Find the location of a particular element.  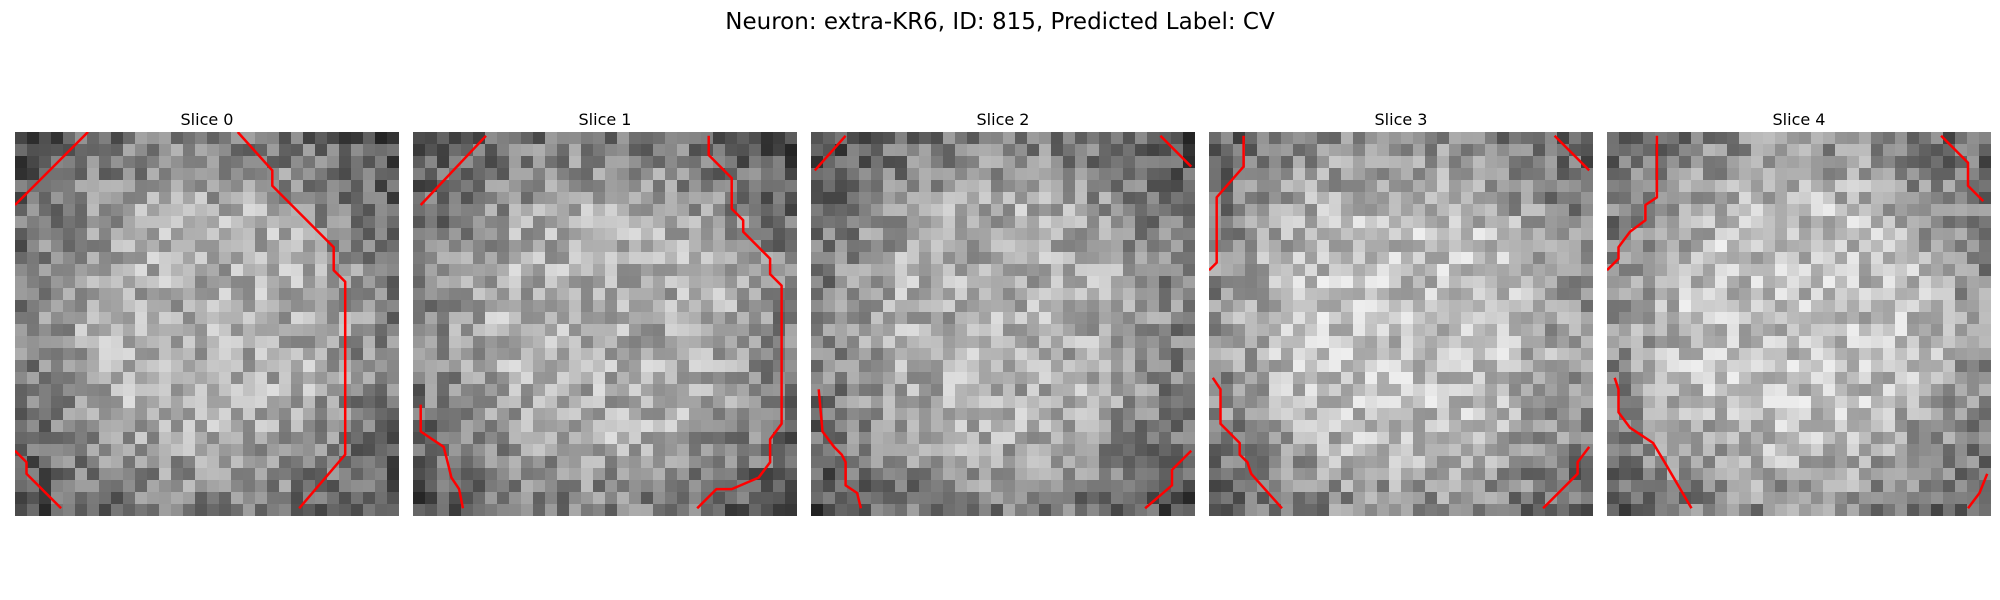

slice-title: Slice 4 is located at coordinates (1799, 119).